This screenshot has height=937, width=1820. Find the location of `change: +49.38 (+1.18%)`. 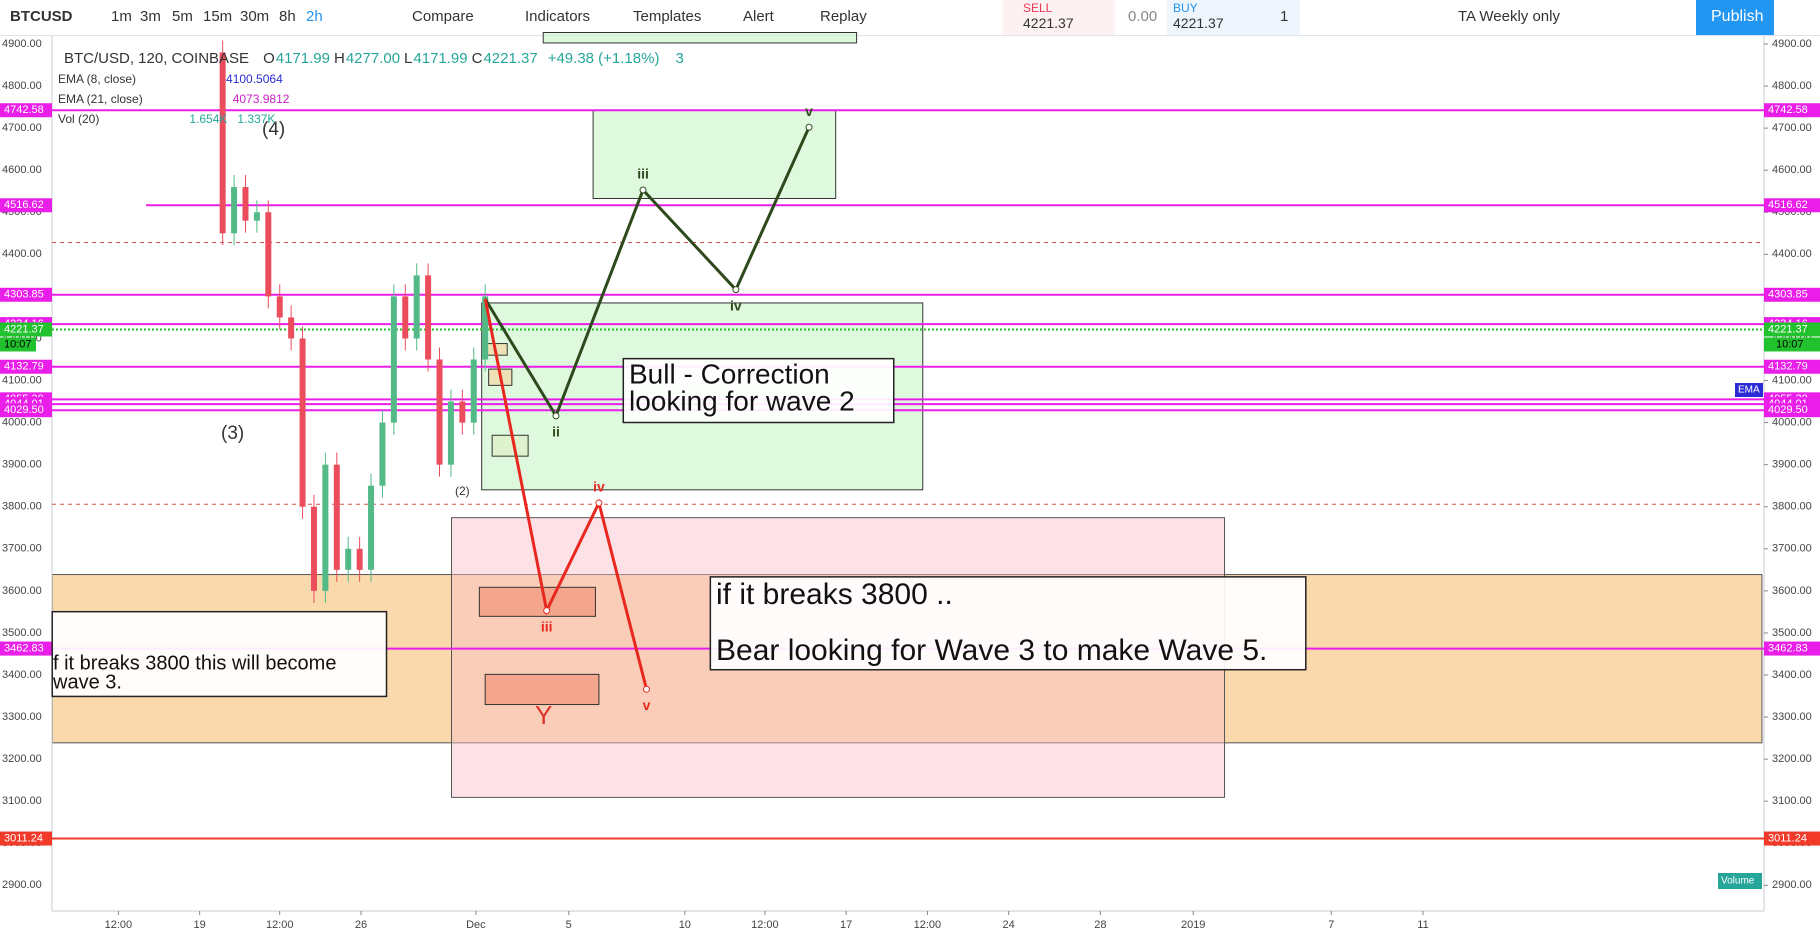

change: +49.38 (+1.18%) is located at coordinates (603, 58).